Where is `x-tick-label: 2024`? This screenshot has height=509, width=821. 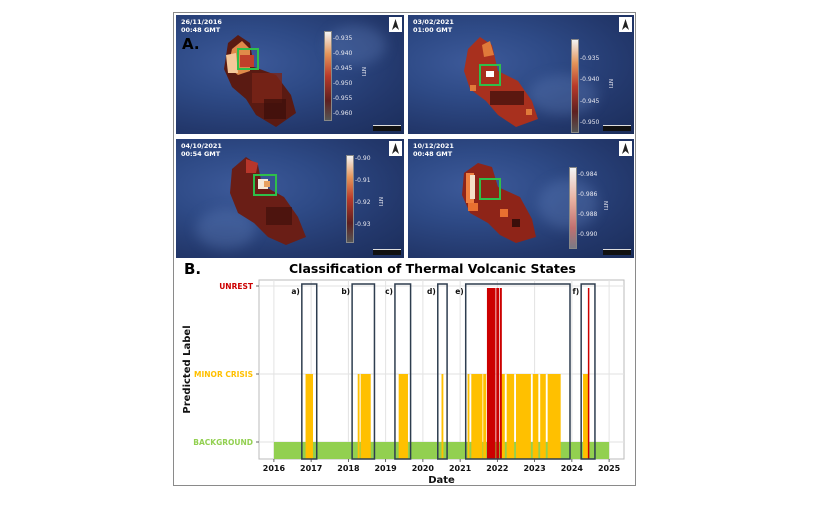
x-tick-label: 2024 is located at coordinates (572, 468).